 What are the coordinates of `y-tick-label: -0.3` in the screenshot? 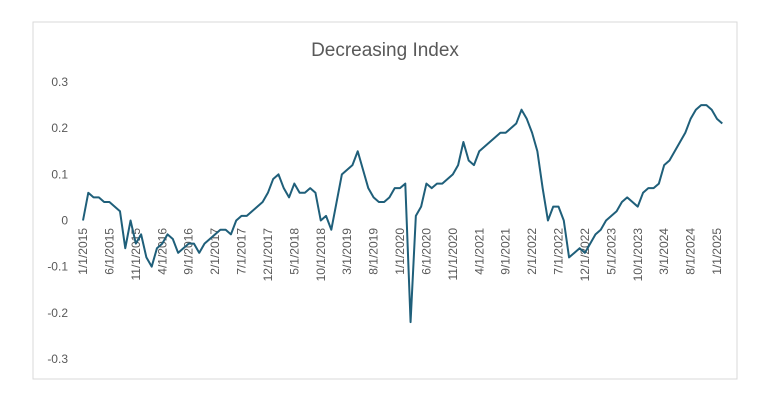 It's located at (57, 359).